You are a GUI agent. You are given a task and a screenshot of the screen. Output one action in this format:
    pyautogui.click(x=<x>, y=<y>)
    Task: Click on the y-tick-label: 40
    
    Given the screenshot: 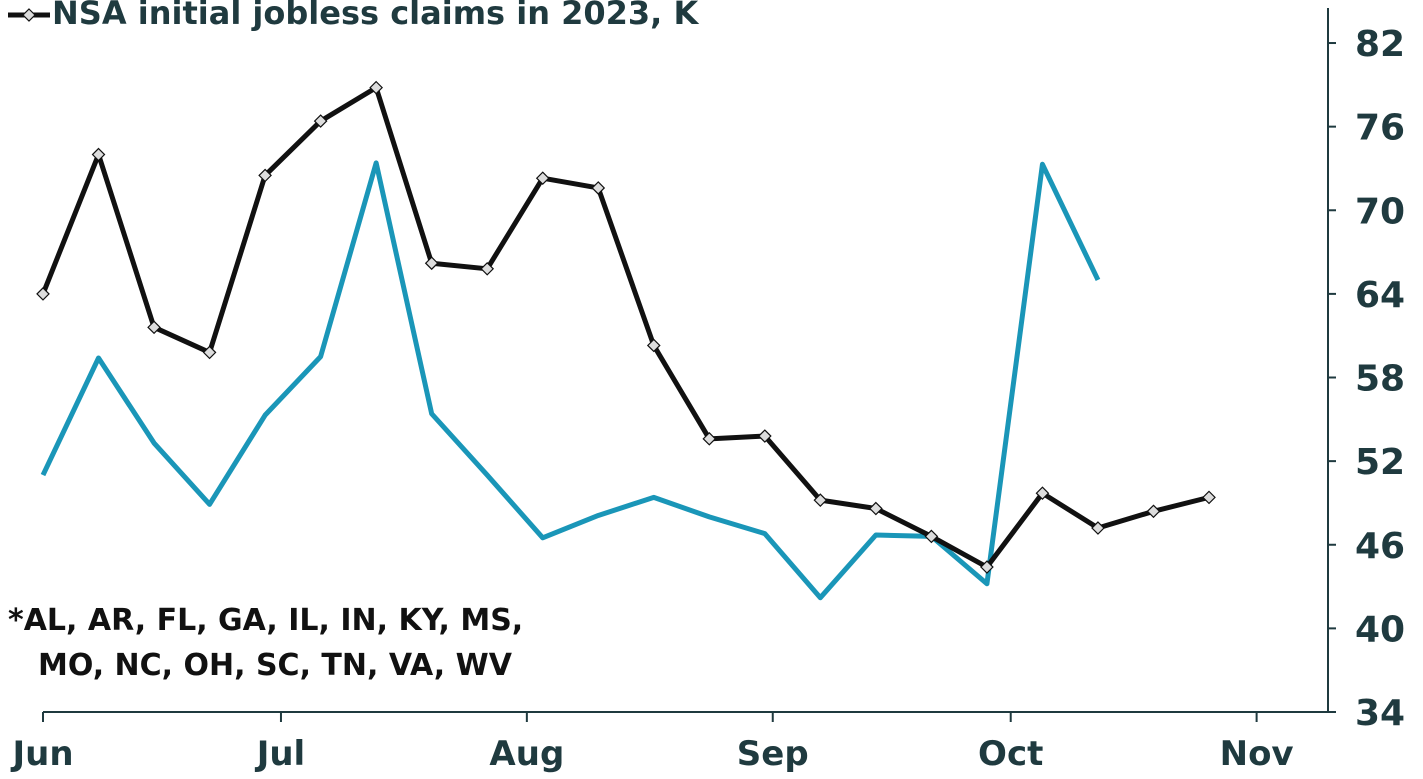 What is the action you would take?
    pyautogui.click(x=1380, y=629)
    